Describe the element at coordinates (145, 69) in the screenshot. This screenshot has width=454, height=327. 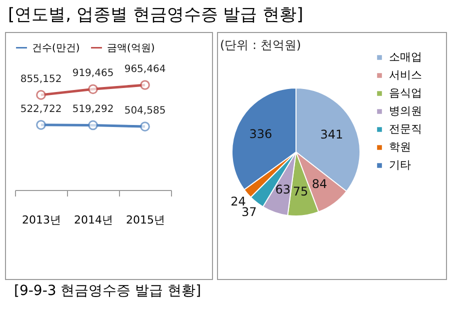
I see `data-label: 965,464` at that location.